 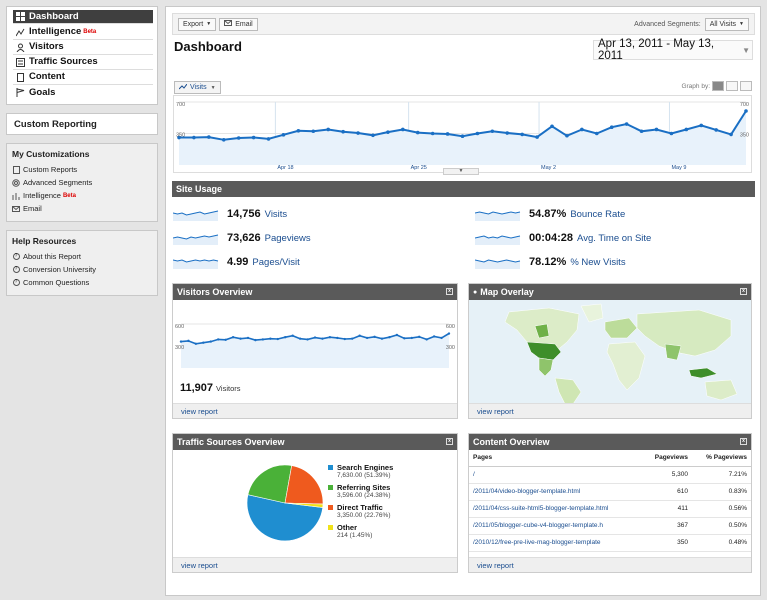 I want to click on page-link: /, so click(x=556, y=475).